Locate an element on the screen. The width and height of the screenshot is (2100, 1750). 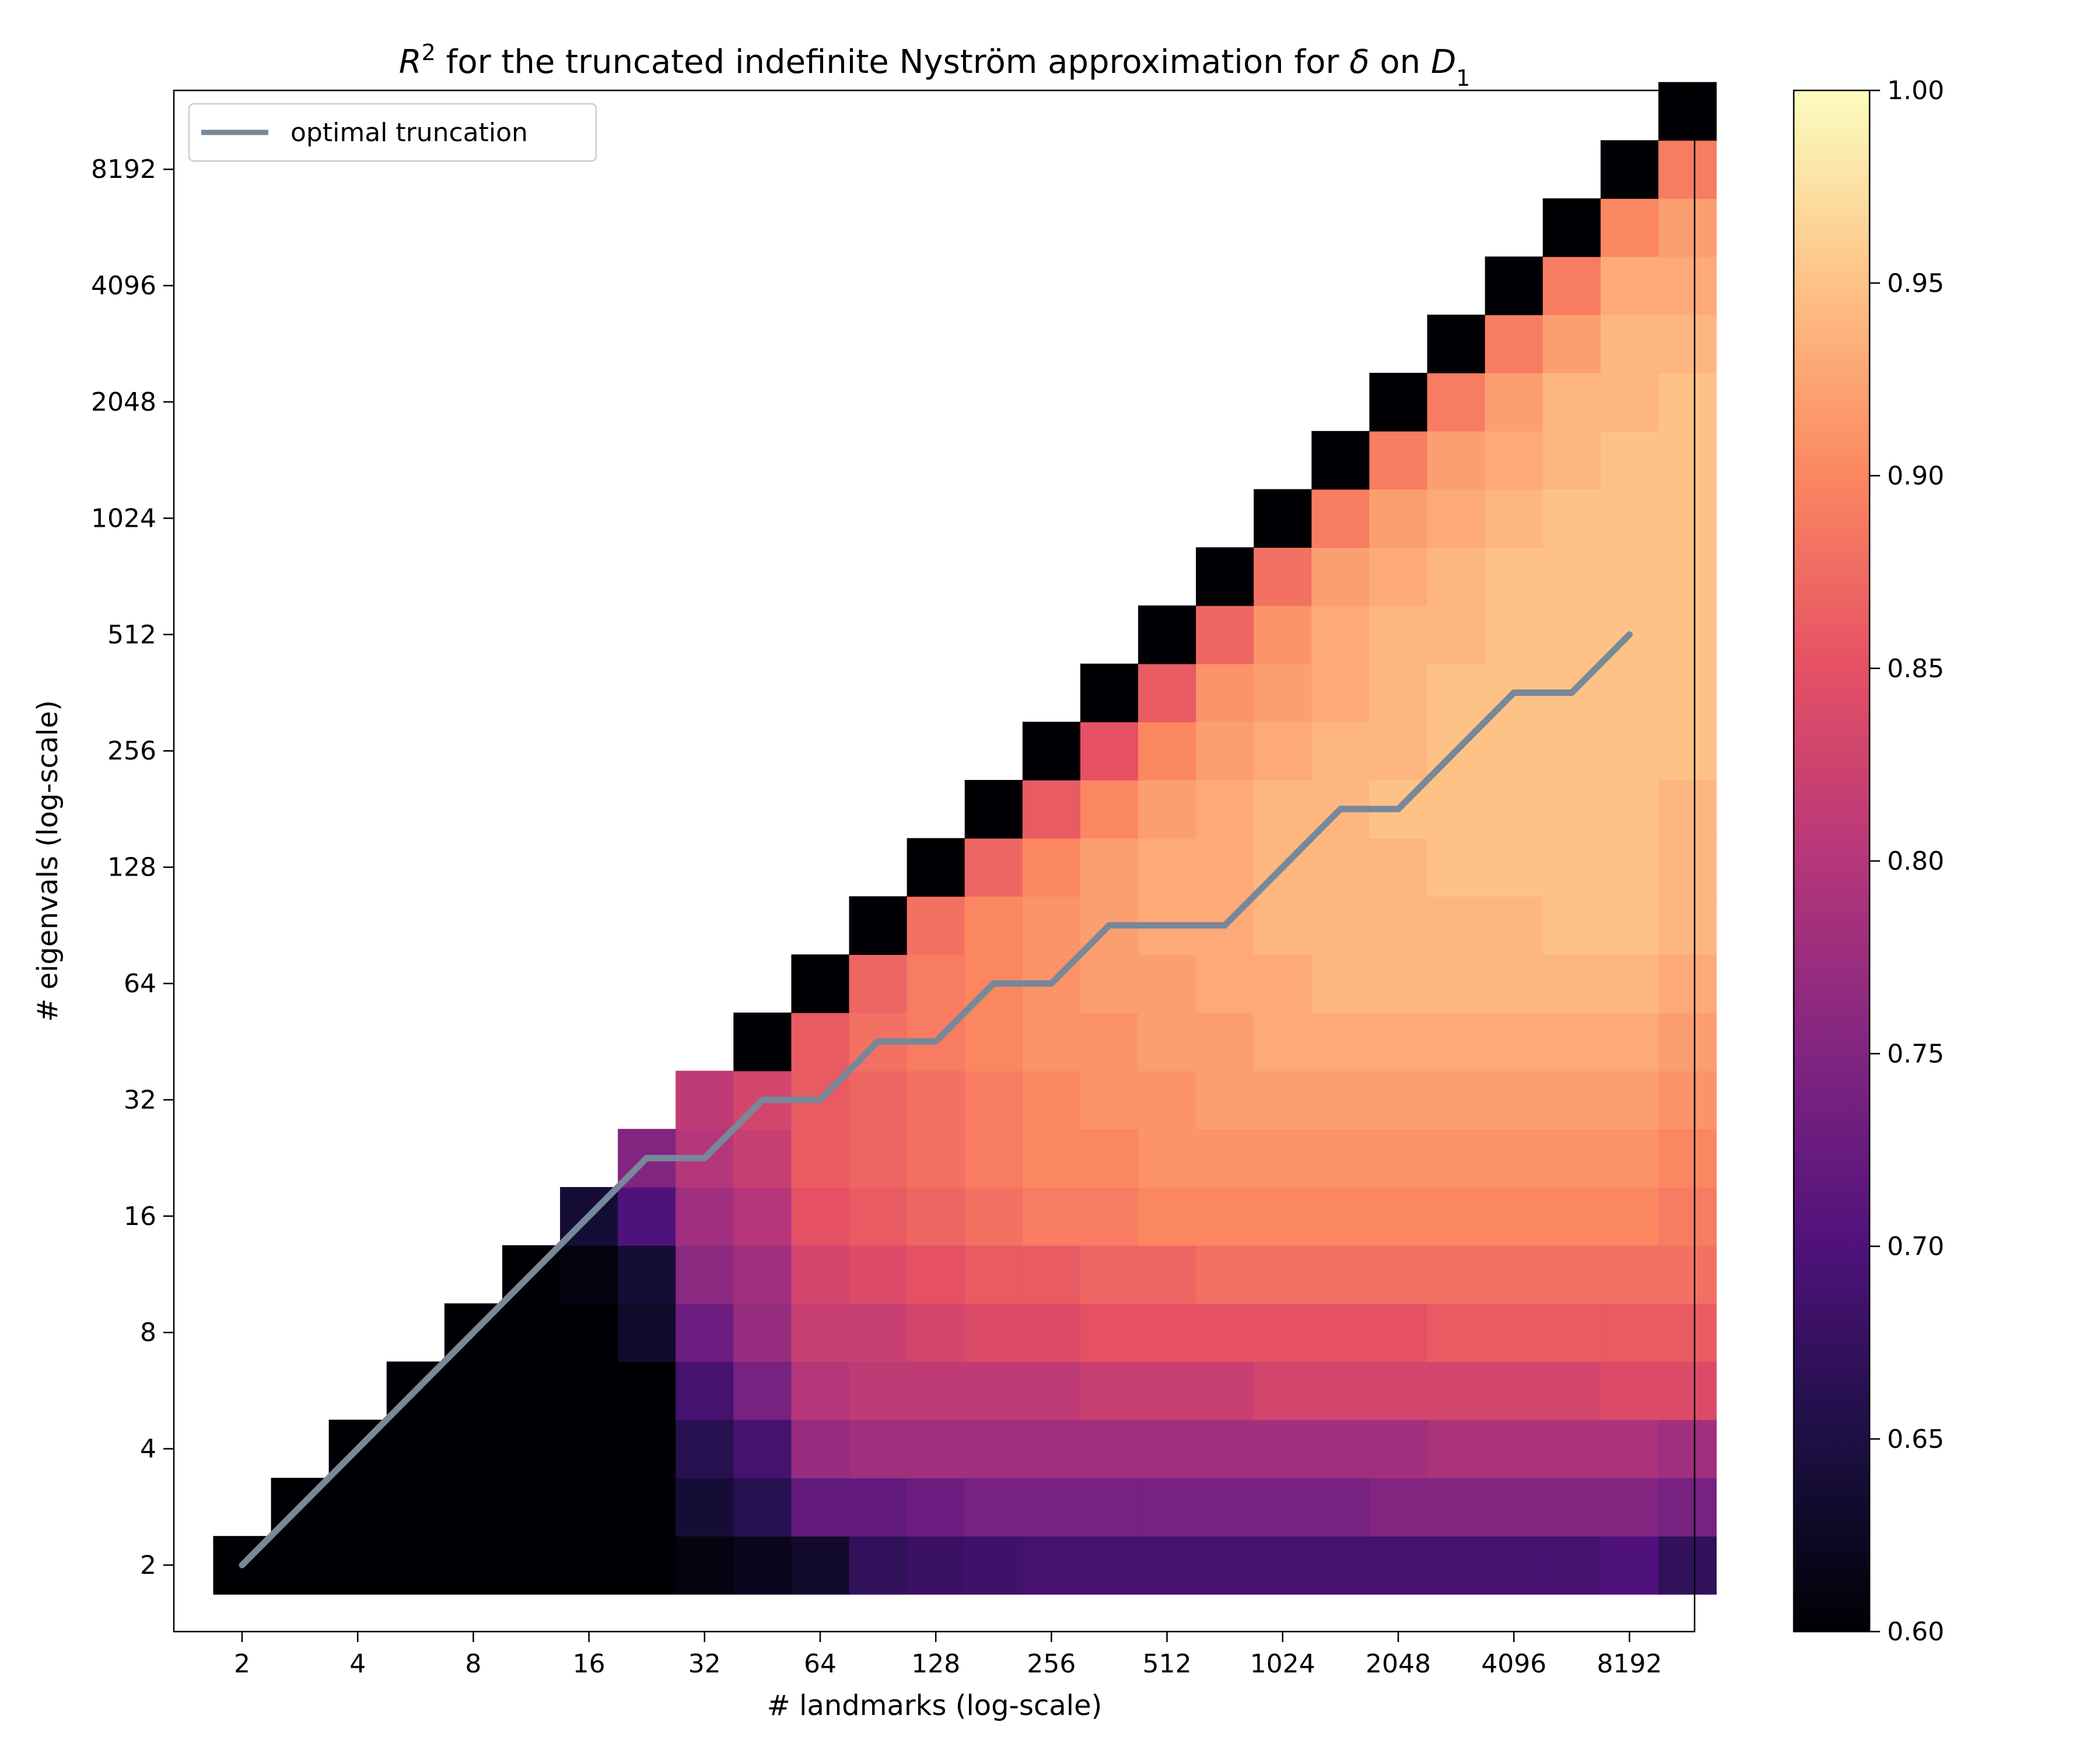
y-tick-label: 128 is located at coordinates (131, 868).